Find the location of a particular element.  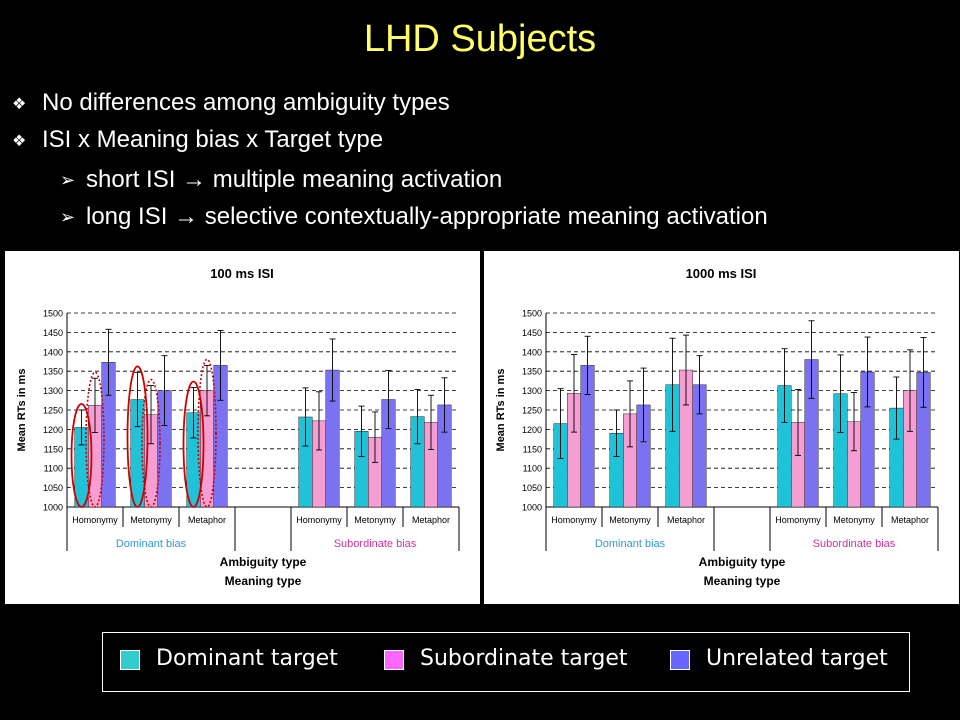

legend-label-subordinate: Subordinate target is located at coordinates (524, 658).